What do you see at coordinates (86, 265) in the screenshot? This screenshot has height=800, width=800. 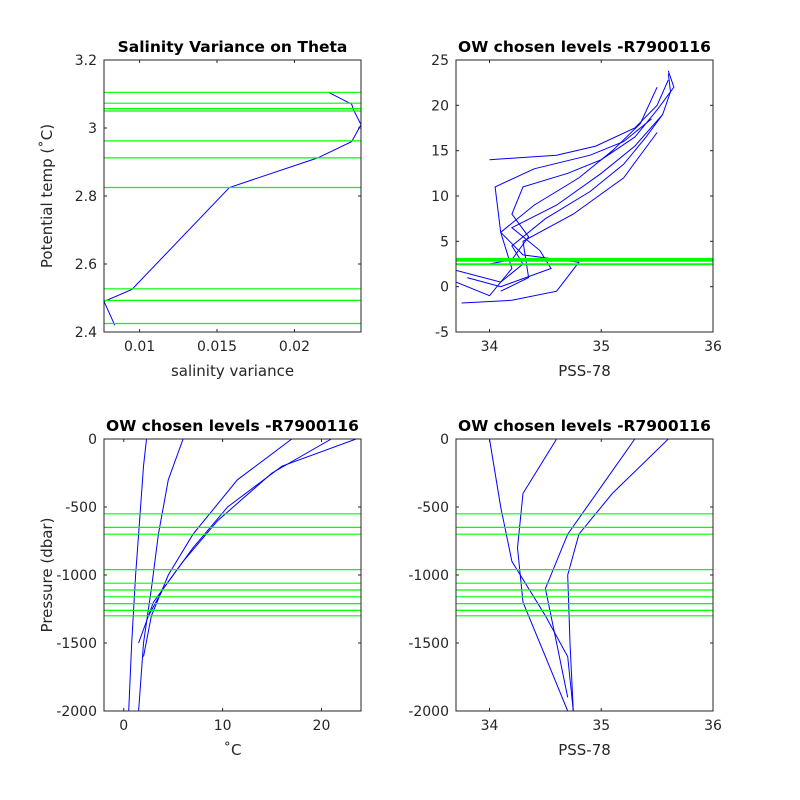 I see `y-tick-label: 2.6` at bounding box center [86, 265].